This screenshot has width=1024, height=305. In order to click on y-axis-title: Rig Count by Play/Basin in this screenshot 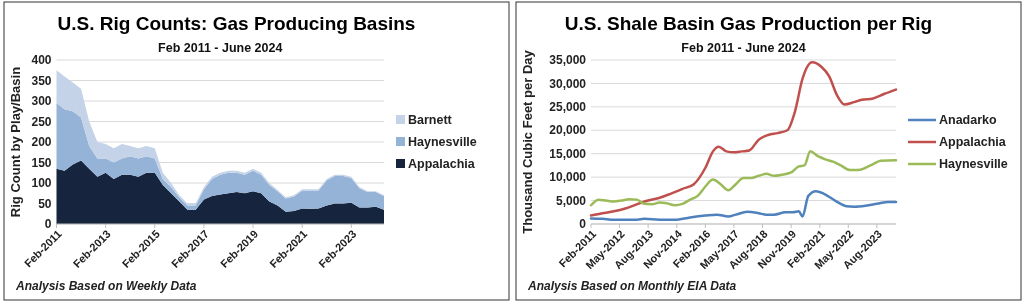, I will do `click(15, 142)`.